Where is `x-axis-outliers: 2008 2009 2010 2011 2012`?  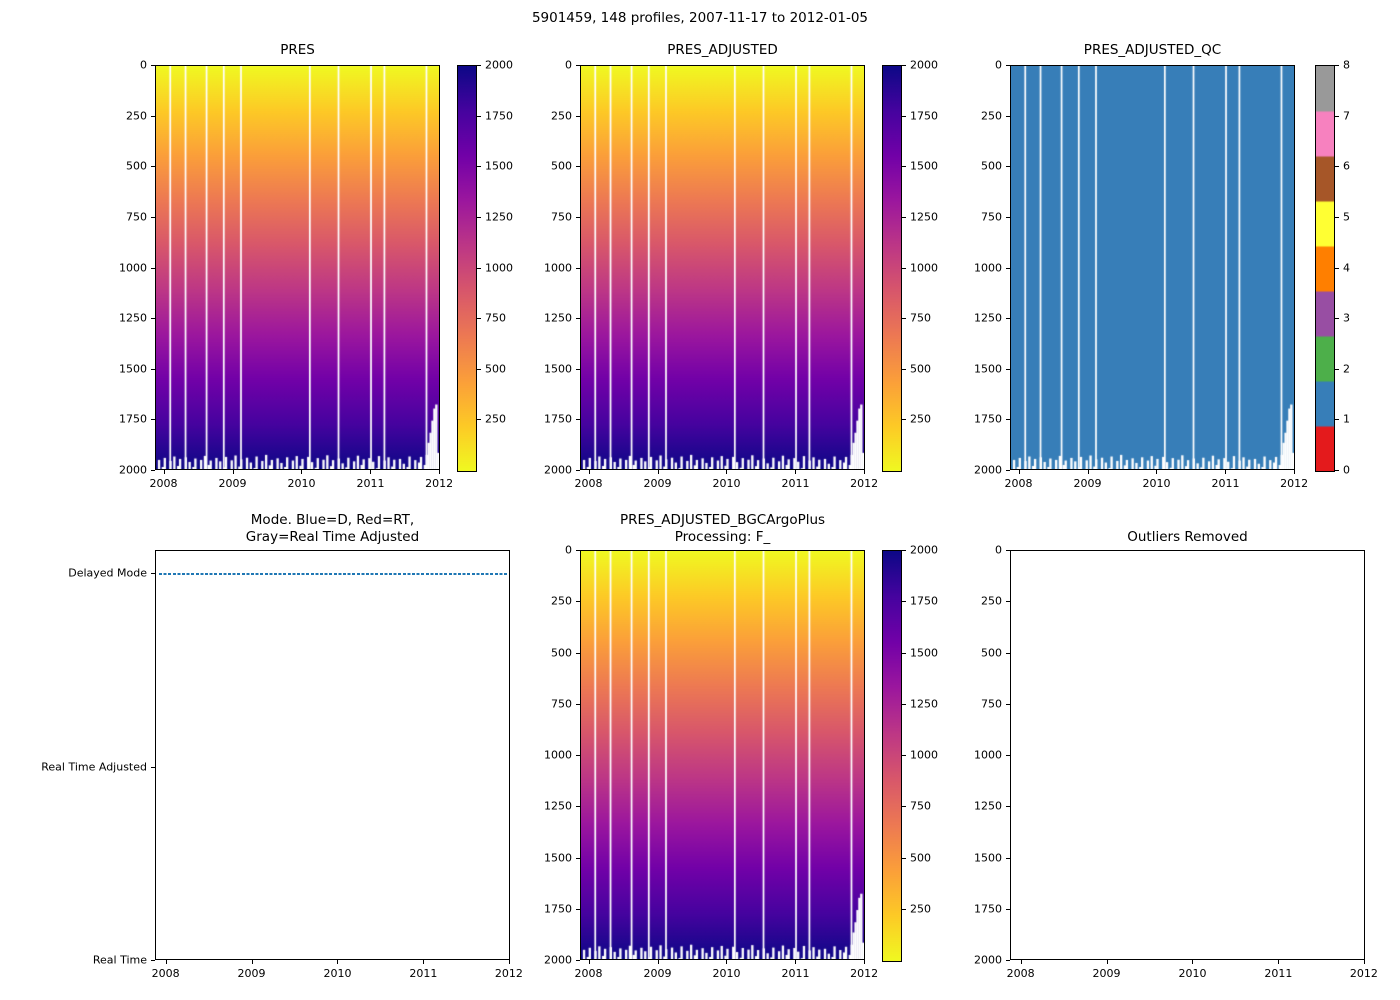 x-axis-outliers: 2008 2009 2010 2011 2012 is located at coordinates (1192, 972).